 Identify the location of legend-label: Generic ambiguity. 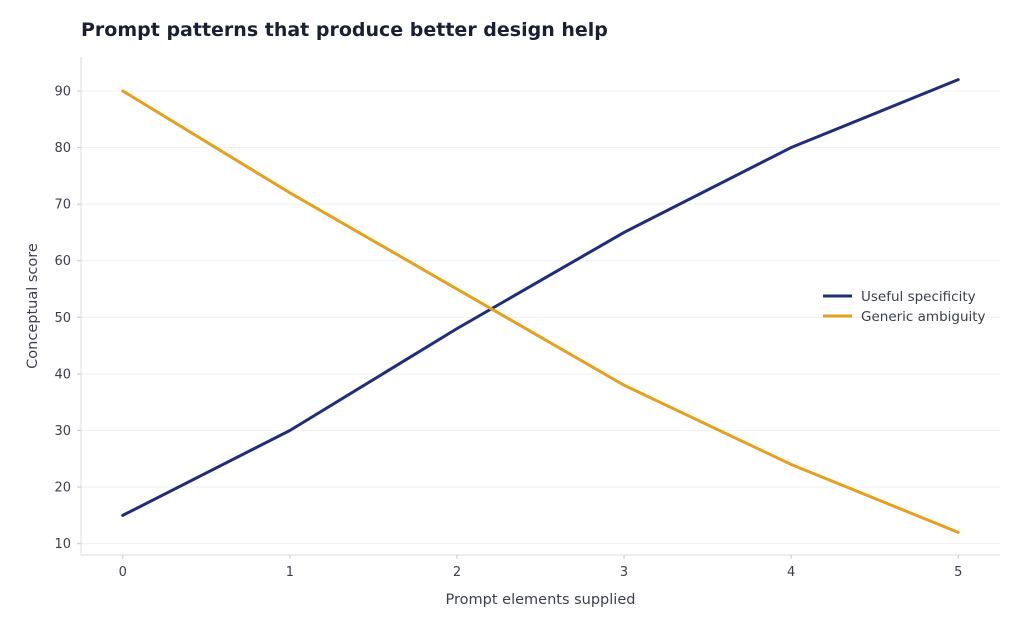
(923, 317).